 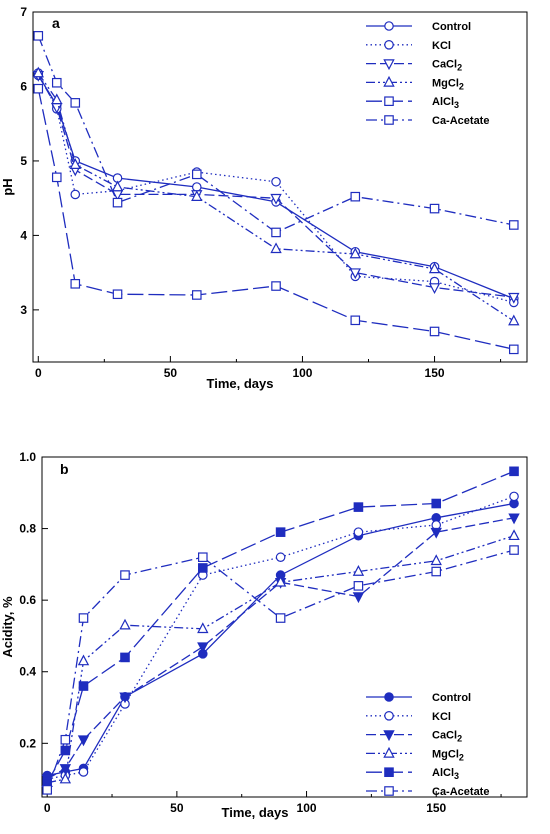 What do you see at coordinates (23, 12) in the screenshot?
I see `y-tick-label: 7` at bounding box center [23, 12].